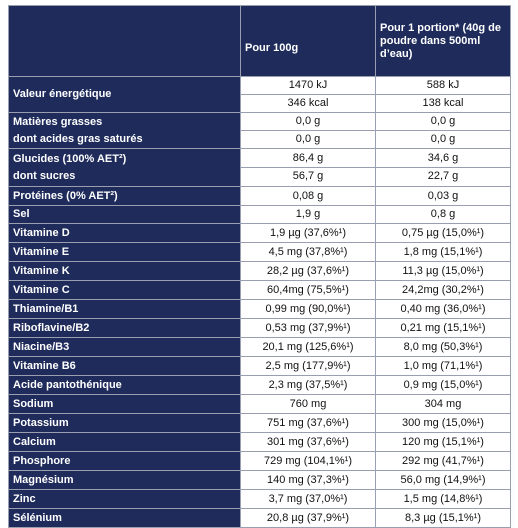  I want to click on row-label: Potassium, so click(124, 423).